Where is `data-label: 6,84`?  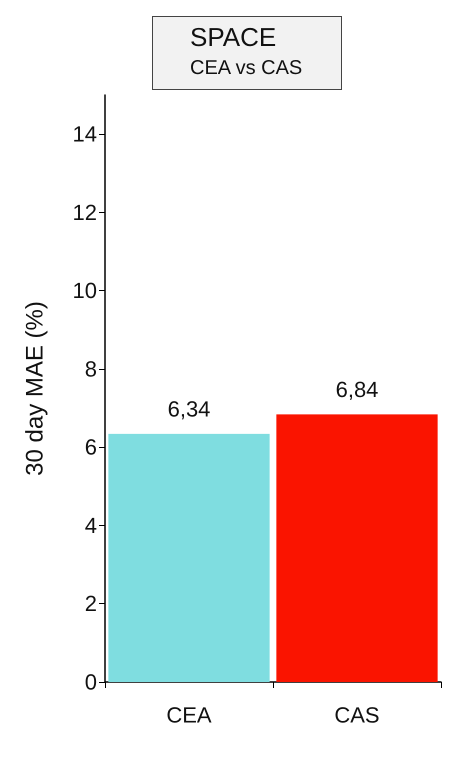 data-label: 6,84 is located at coordinates (357, 389).